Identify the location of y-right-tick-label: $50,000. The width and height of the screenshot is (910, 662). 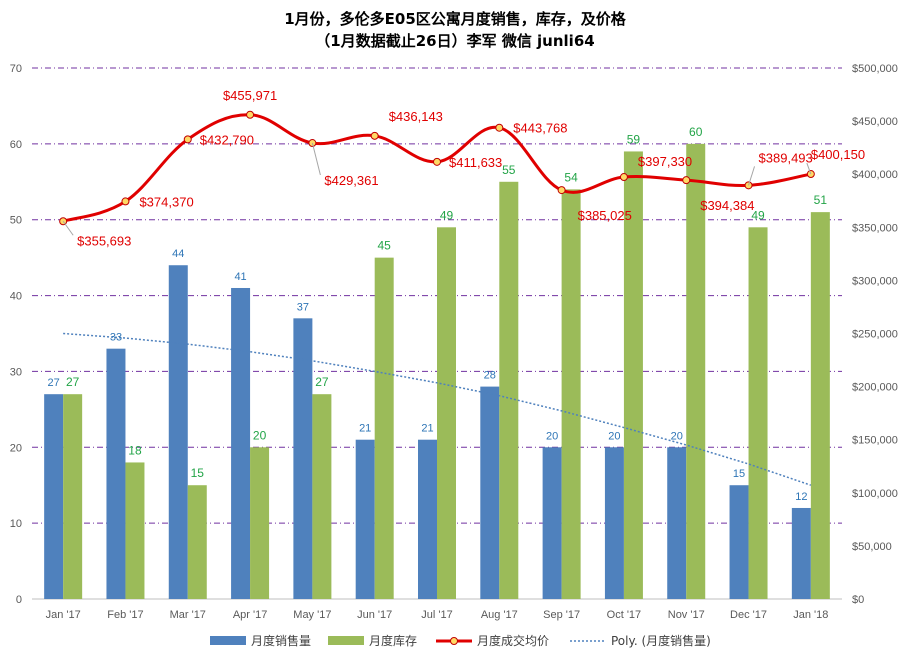
(872, 547).